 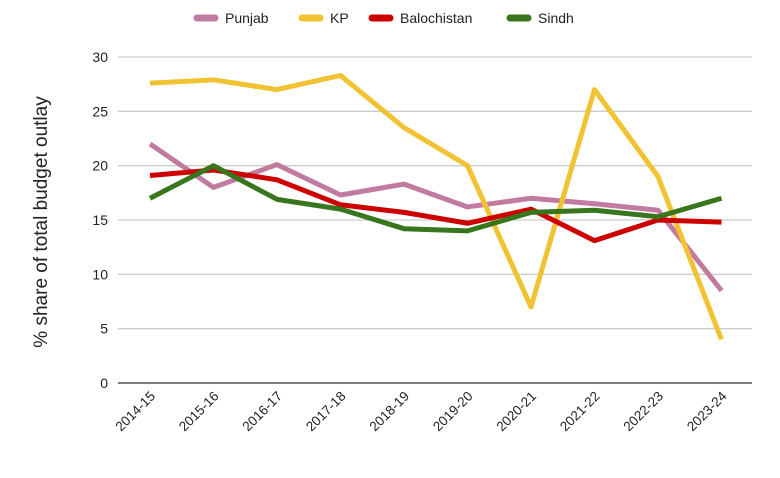 I want to click on series-line-balochistan, so click(x=435, y=205).